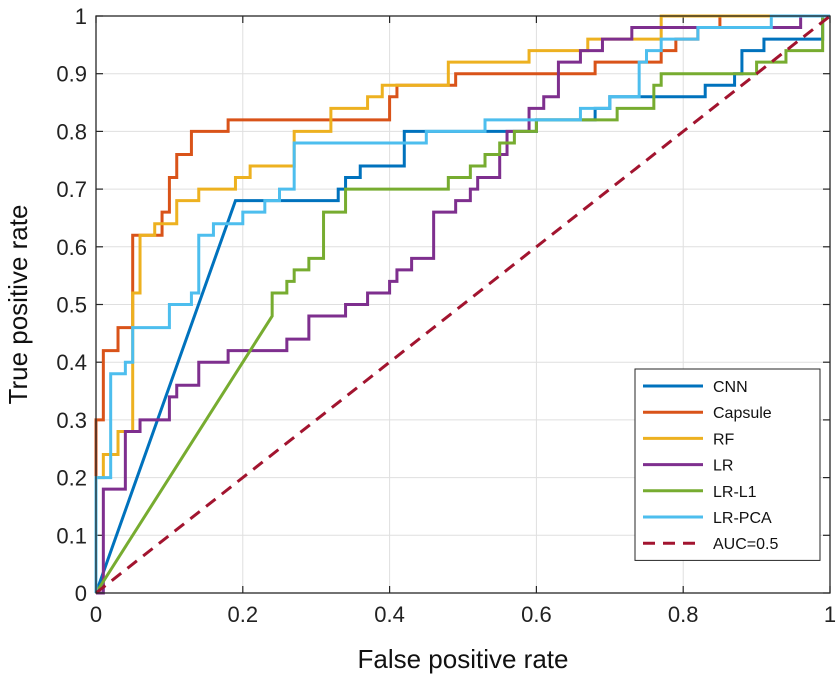 This screenshot has height=675, width=839. Describe the element at coordinates (463, 659) in the screenshot. I see `x-axis-title: False positive rate` at that location.